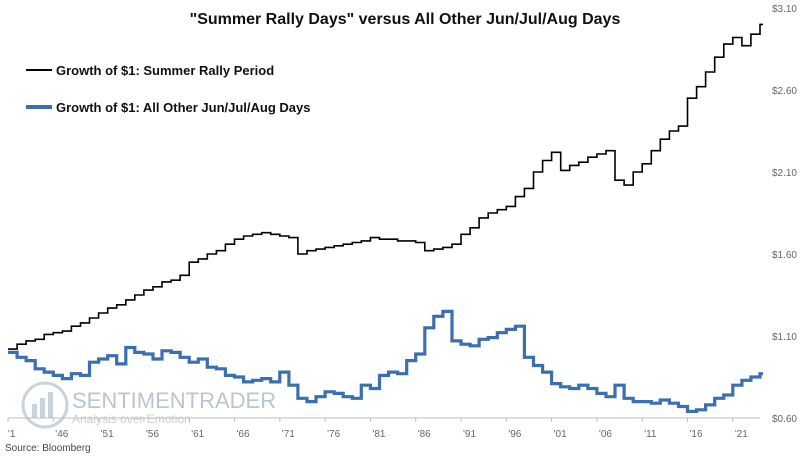 Image resolution: width=801 pixels, height=459 pixels. What do you see at coordinates (197, 434) in the screenshot?
I see `x-tick-label: '61` at bounding box center [197, 434].